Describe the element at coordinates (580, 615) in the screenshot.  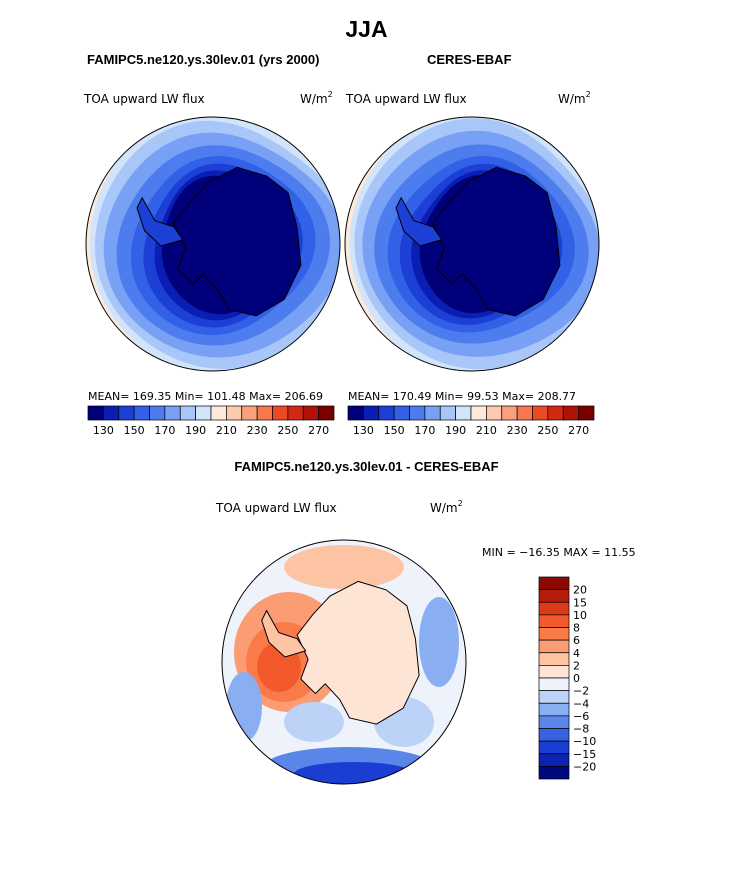
I see `colorbar-tick-label: 10` at that location.